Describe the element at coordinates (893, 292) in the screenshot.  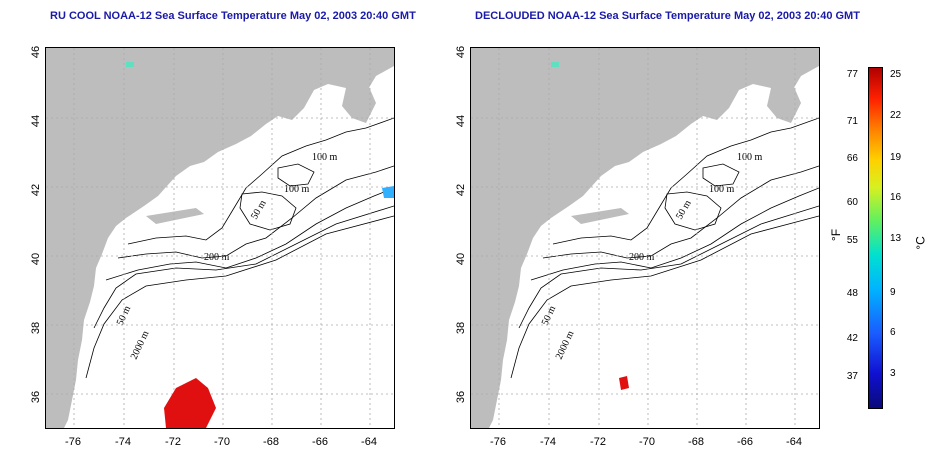
I see `colorbar-c-tick: 9` at that location.